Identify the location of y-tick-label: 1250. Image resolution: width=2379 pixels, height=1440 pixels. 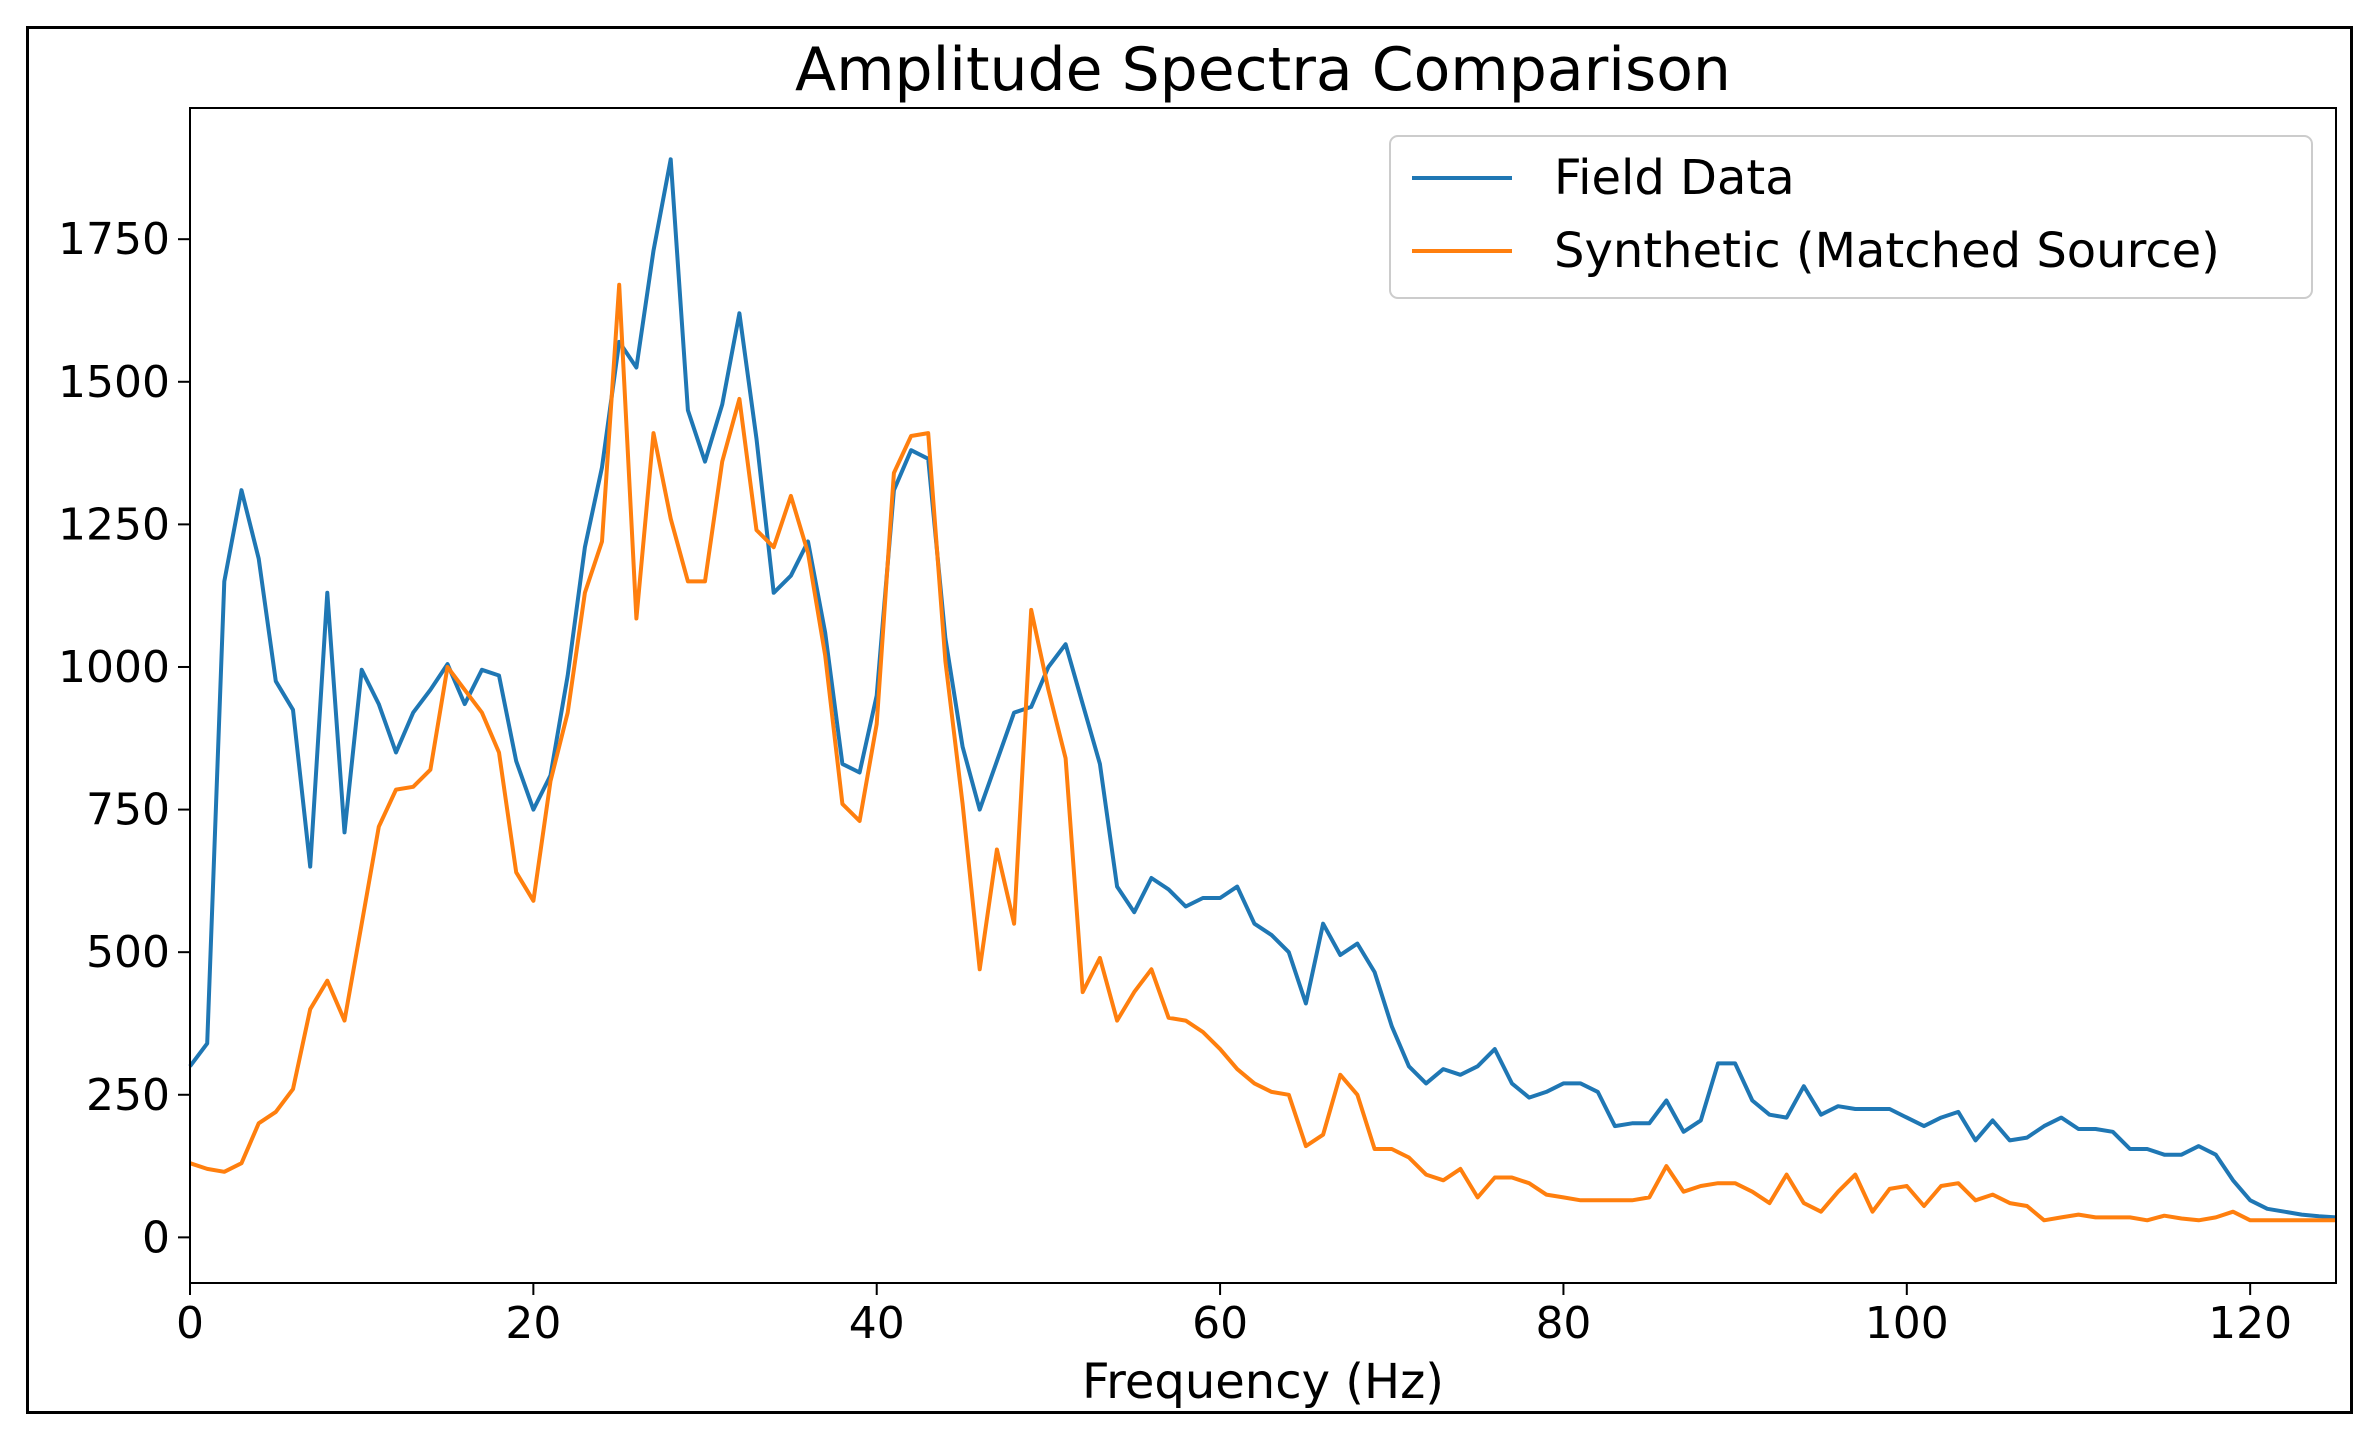
(114, 524).